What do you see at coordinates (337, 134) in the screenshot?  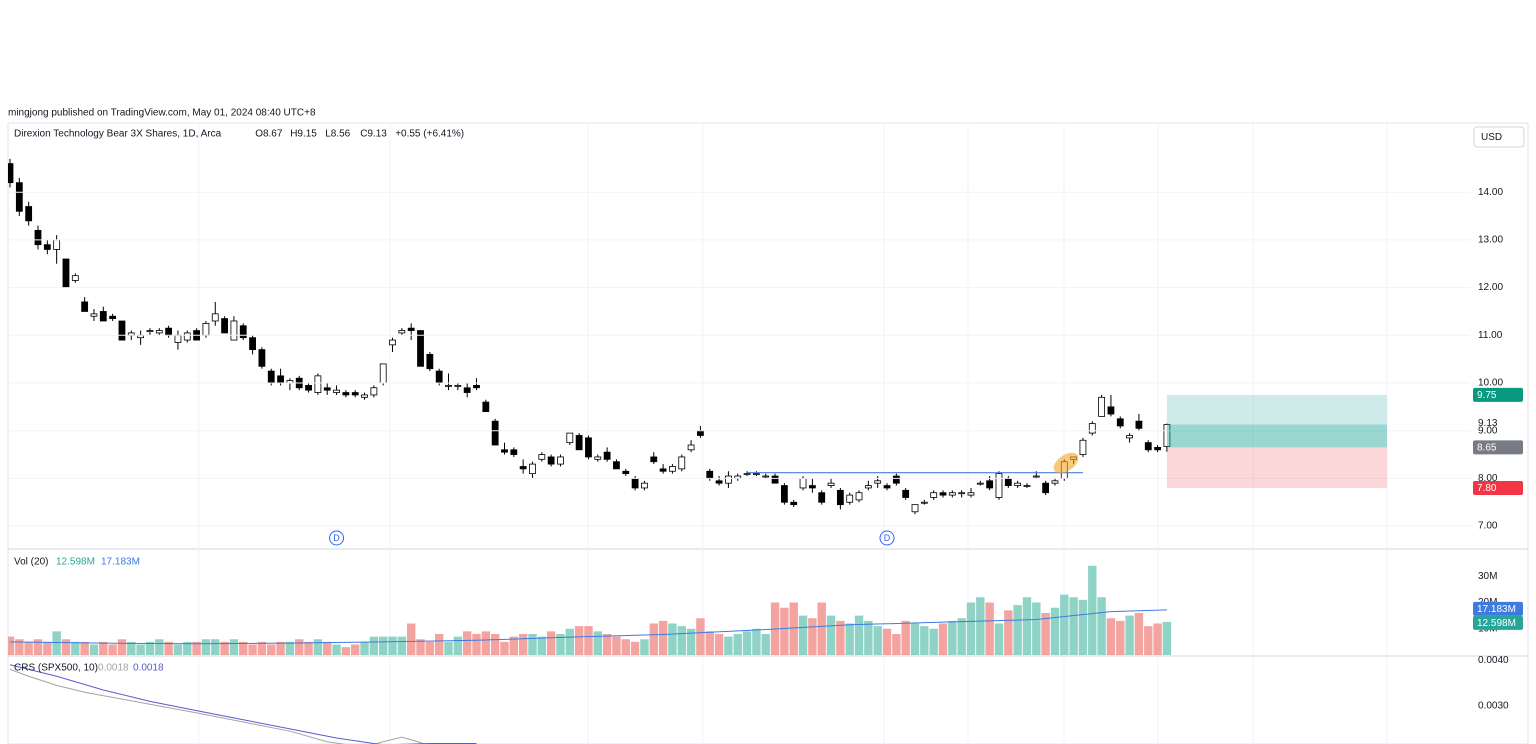 I see `legend-value: L8.56` at bounding box center [337, 134].